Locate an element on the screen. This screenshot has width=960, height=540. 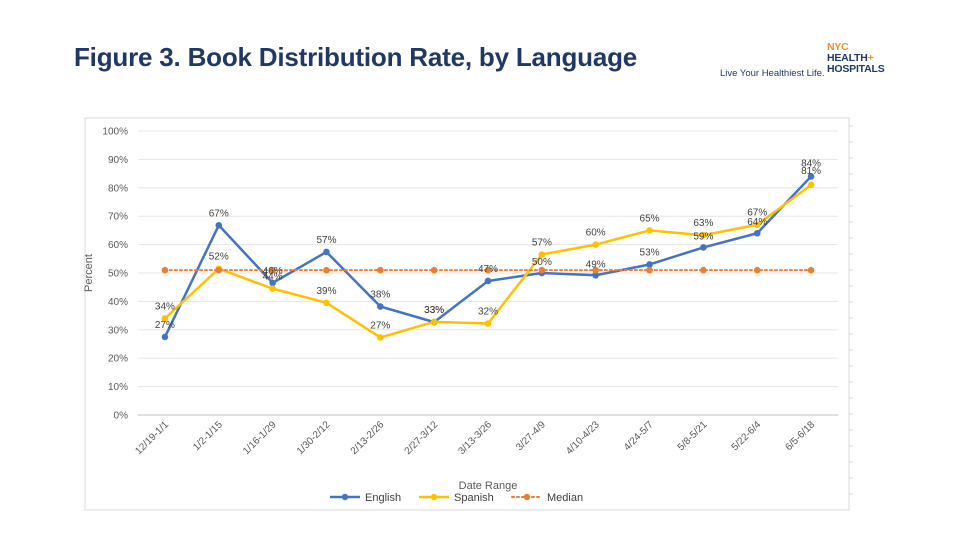
x-tick-label: 2/27-3/12 is located at coordinates (422, 438).